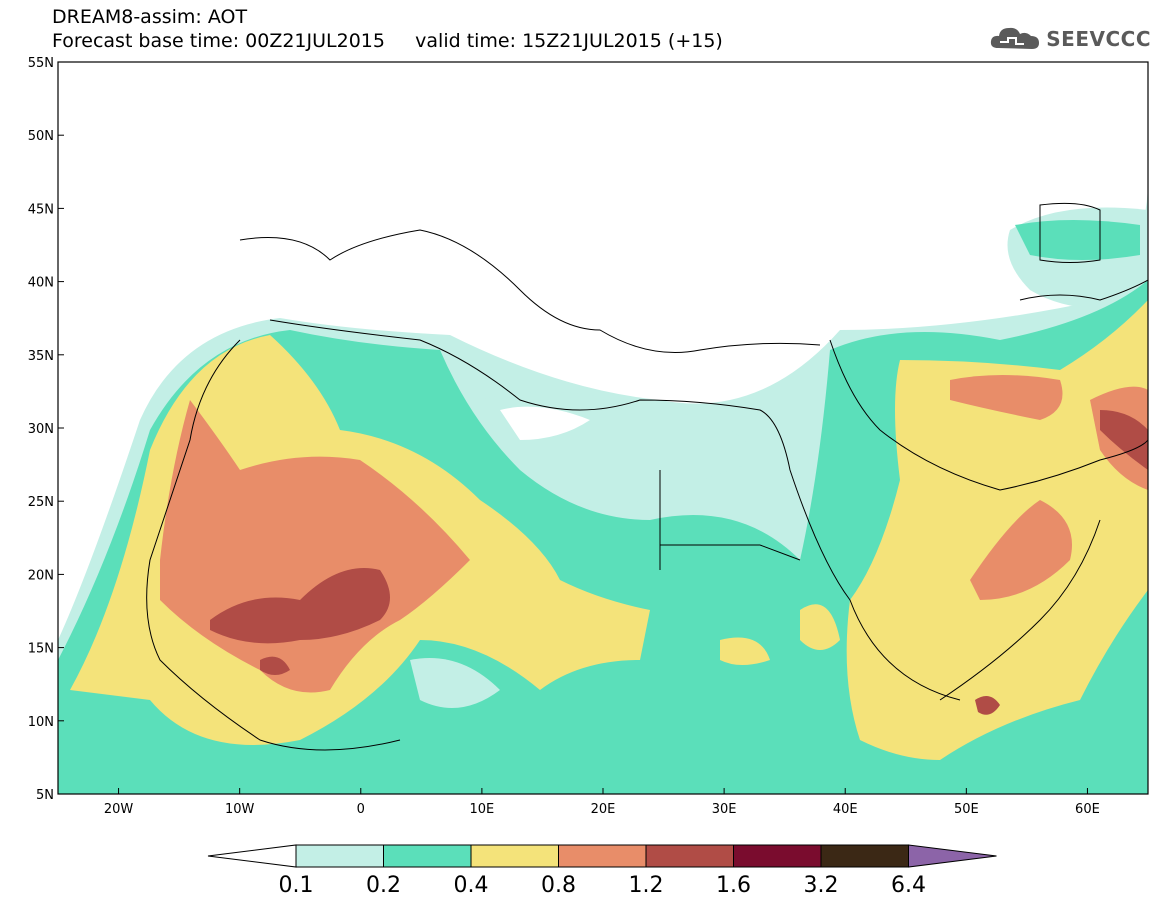  Describe the element at coordinates (41, 63) in the screenshot. I see `lat-tick-label: 55N` at that location.